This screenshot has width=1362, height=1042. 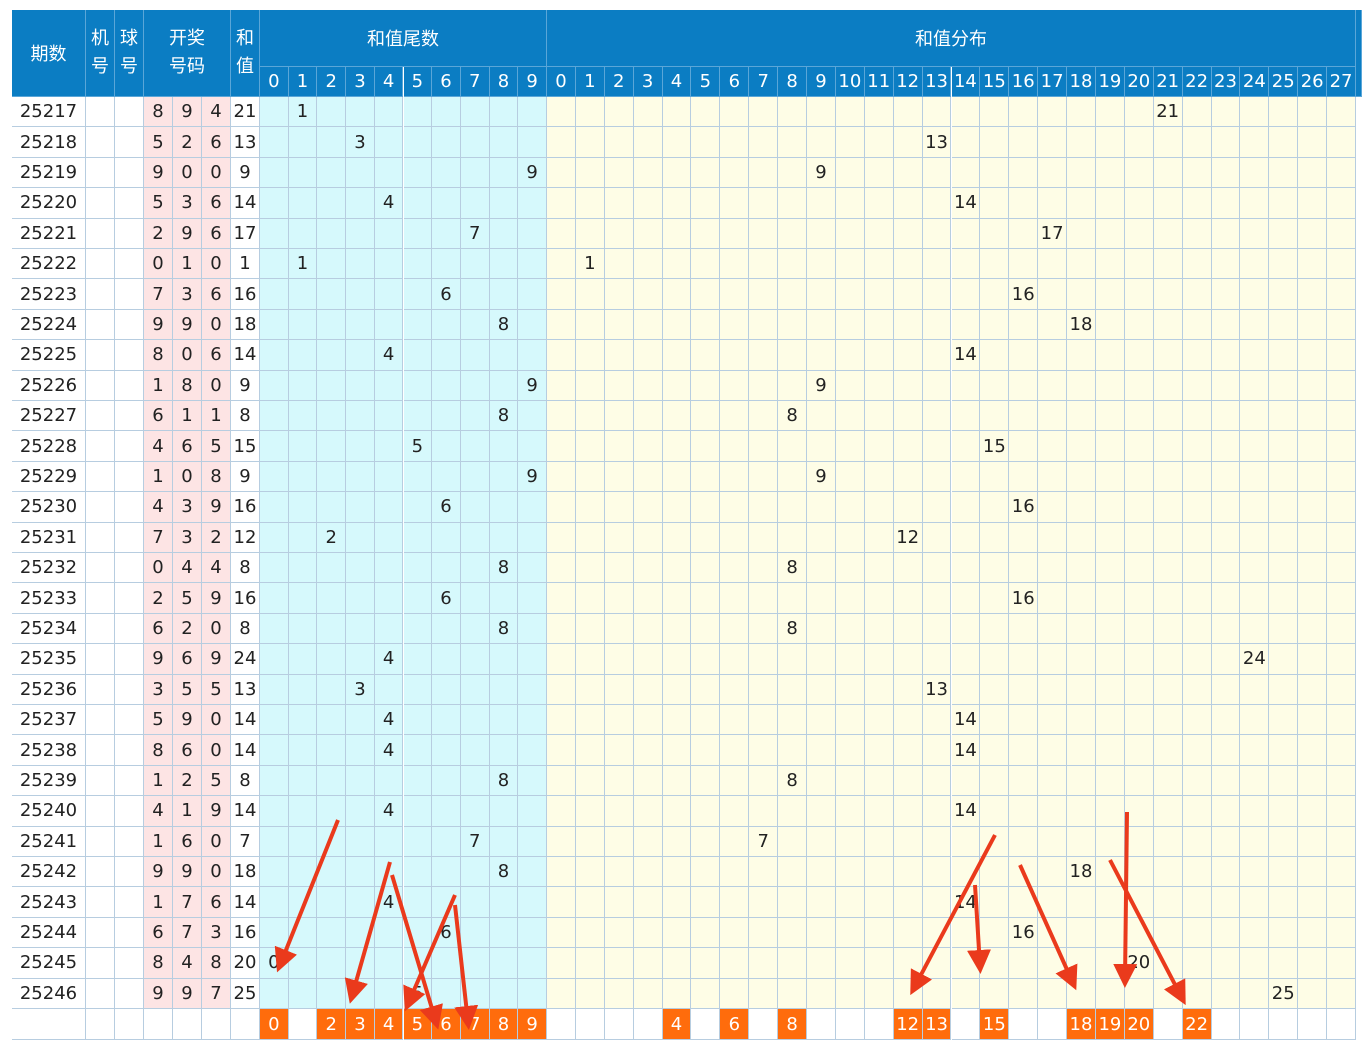 I want to click on tail-highlight: 8, so click(x=504, y=1024).